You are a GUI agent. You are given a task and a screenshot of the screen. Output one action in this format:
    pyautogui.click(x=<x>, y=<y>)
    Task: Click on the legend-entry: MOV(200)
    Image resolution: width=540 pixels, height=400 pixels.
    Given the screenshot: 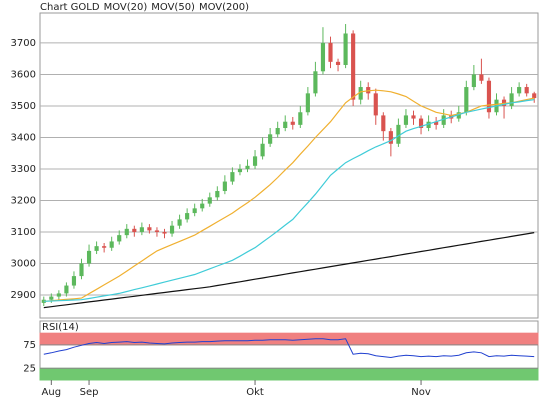 What is the action you would take?
    pyautogui.click(x=224, y=7)
    